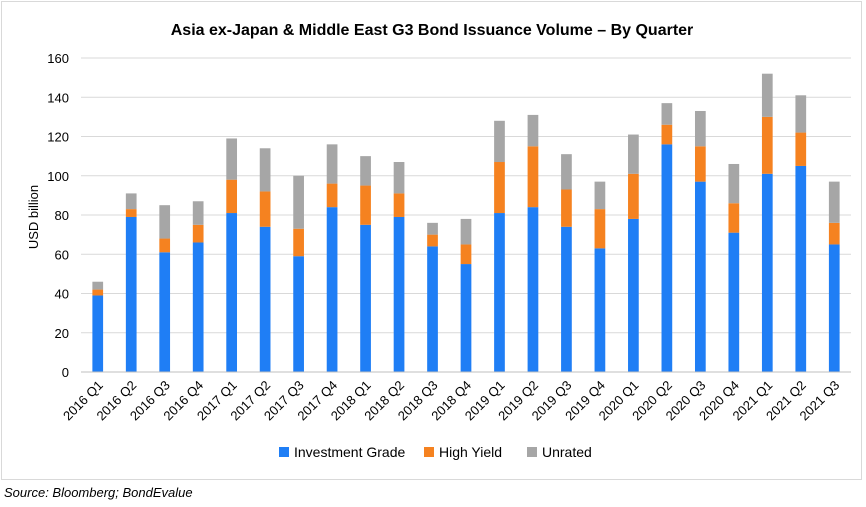  I want to click on y-tick-label: 0, so click(65, 372).